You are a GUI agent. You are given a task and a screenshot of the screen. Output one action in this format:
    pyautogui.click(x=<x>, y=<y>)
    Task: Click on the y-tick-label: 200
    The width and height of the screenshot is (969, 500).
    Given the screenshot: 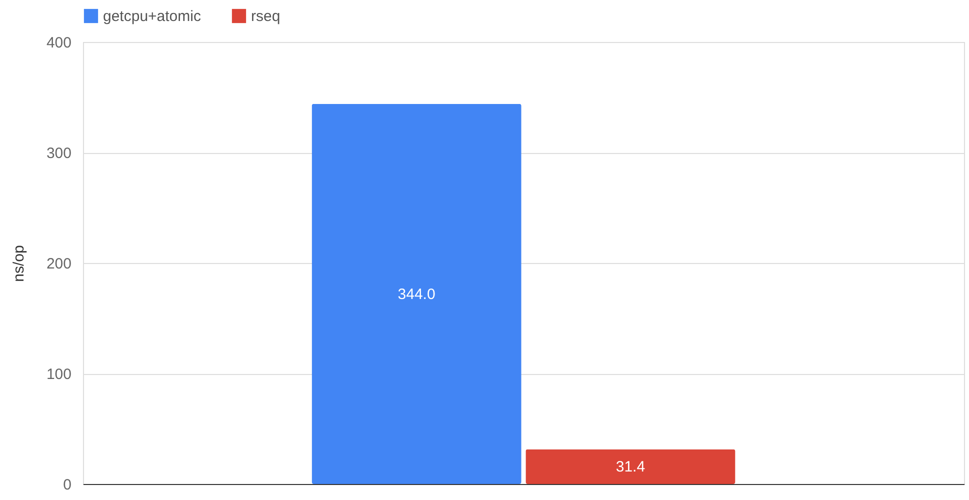 What is the action you would take?
    pyautogui.click(x=59, y=264)
    